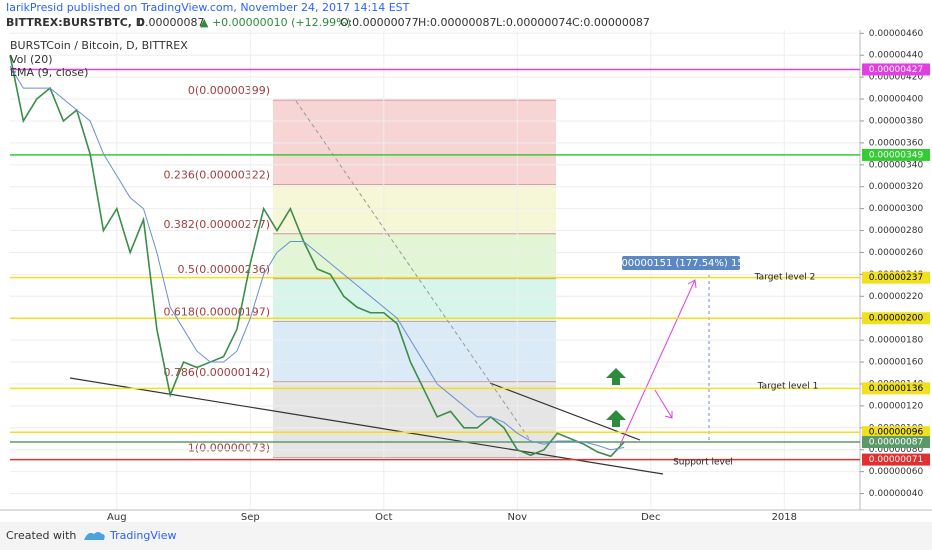  Describe the element at coordinates (216, 175) in the screenshot. I see `fib-label: 0.236(0.00000322)` at that location.